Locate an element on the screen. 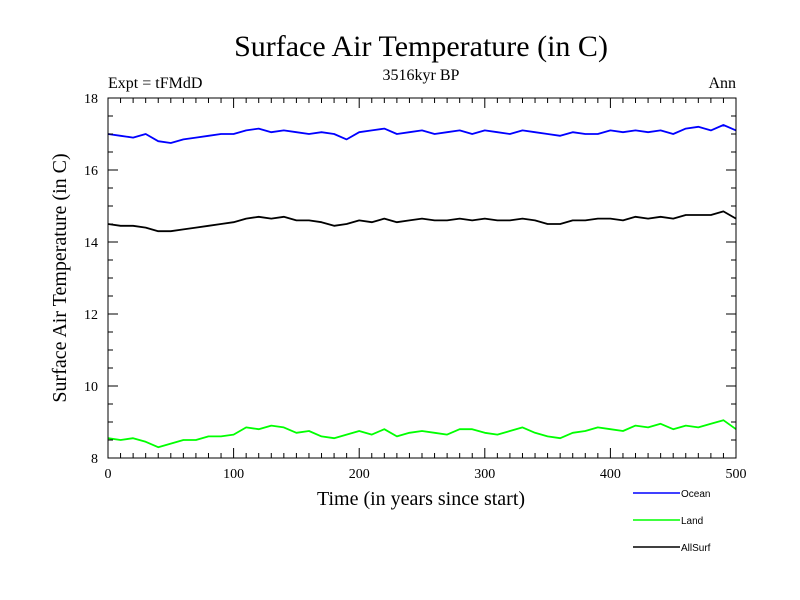  x-tick-label: 0 is located at coordinates (108, 474).